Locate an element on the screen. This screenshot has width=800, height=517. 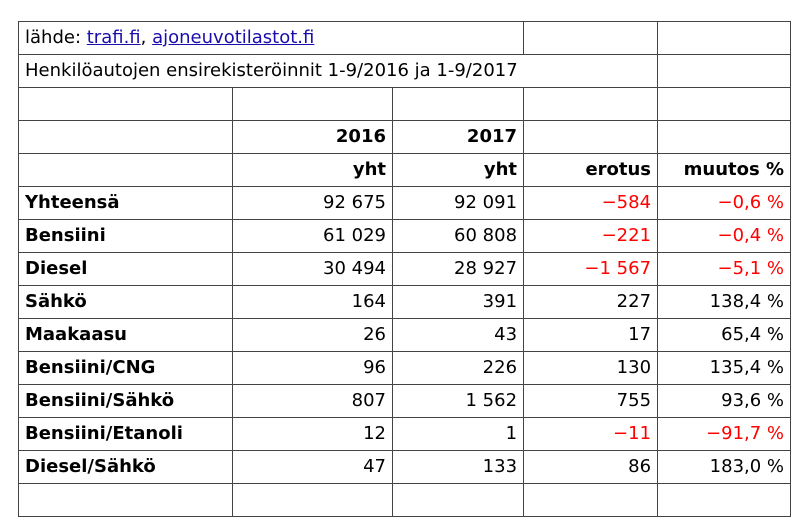
value-cell: 96 is located at coordinates (312, 368).